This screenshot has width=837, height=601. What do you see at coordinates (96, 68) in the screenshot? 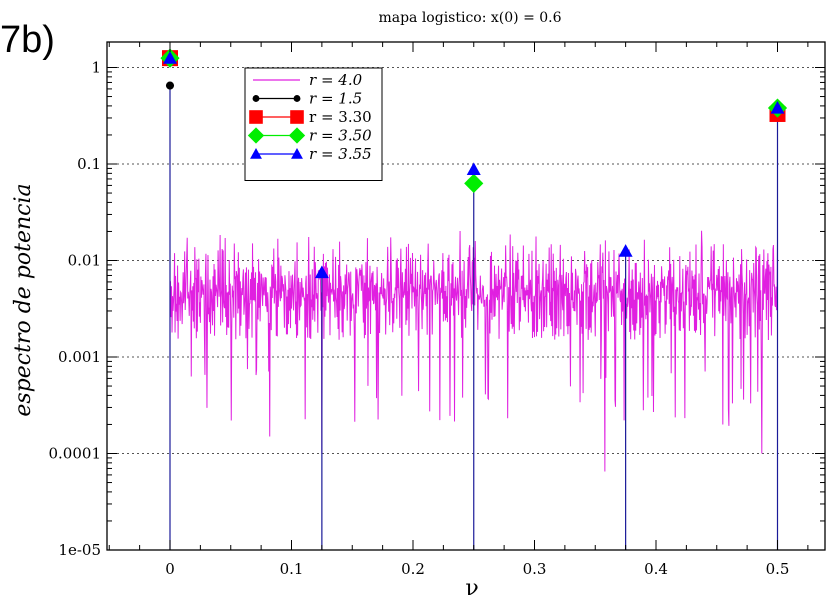
I see `y-tick-label: 1` at bounding box center [96, 68].